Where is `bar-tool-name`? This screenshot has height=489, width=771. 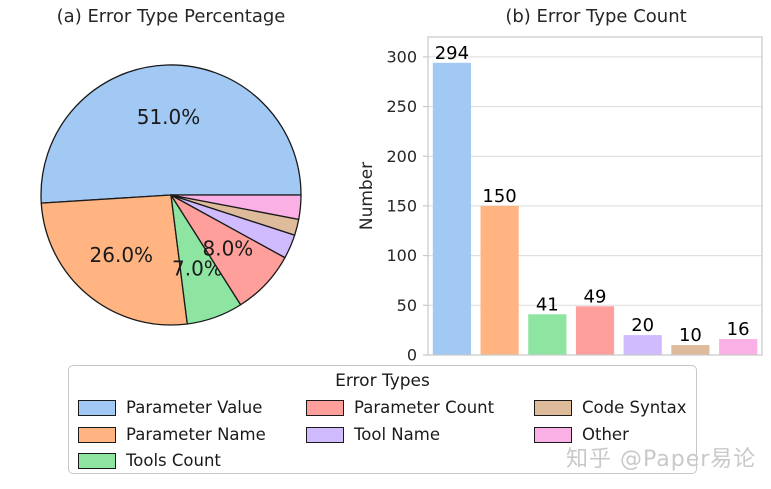
bar-tool-name is located at coordinates (642, 345).